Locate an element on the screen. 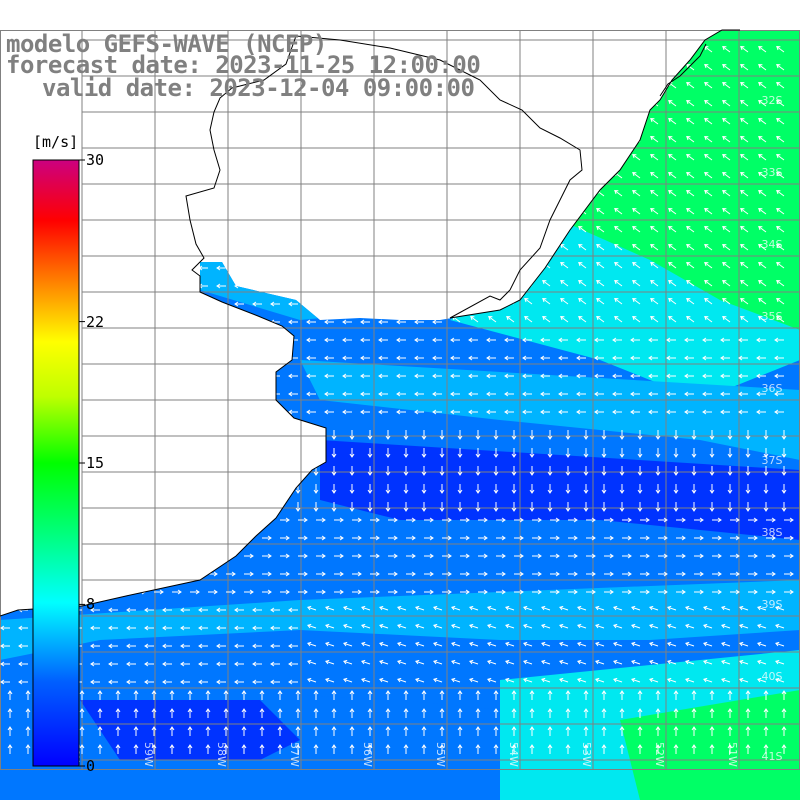 Image resolution: width=800 pixels, height=800 pixels. longitude-labels: 60W59W58W57W56W55W54W53W52W51W is located at coordinates (404, 754).